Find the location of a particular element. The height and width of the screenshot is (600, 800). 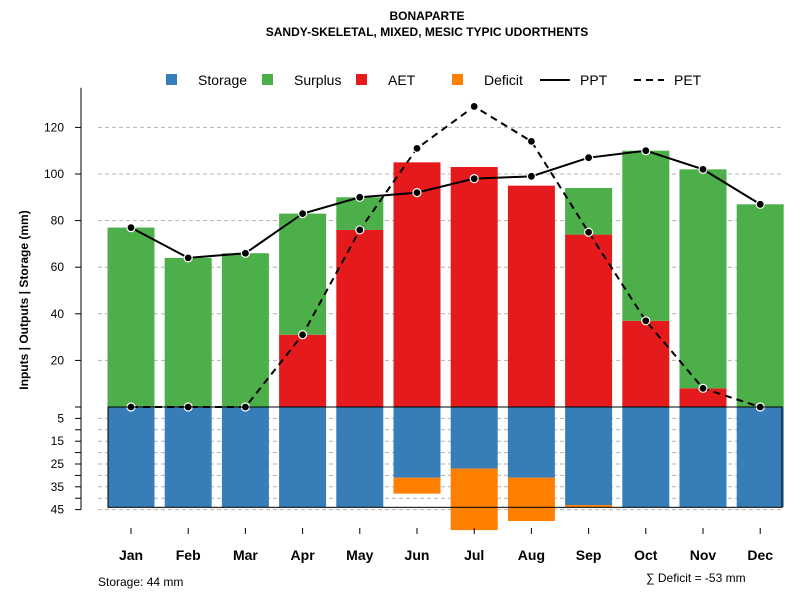

x-tick-label: Sep is located at coordinates (589, 555).